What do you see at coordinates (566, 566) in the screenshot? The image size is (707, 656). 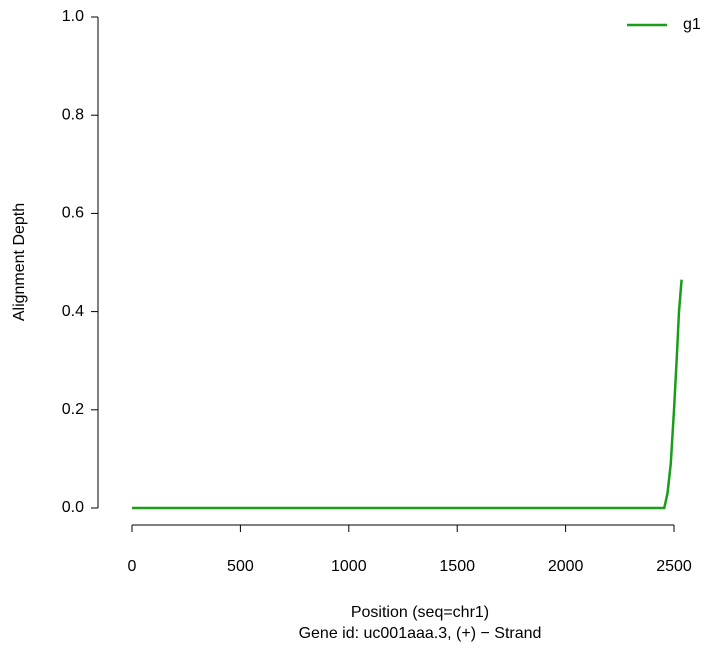 I see `x-tick-label: 2000` at bounding box center [566, 566].